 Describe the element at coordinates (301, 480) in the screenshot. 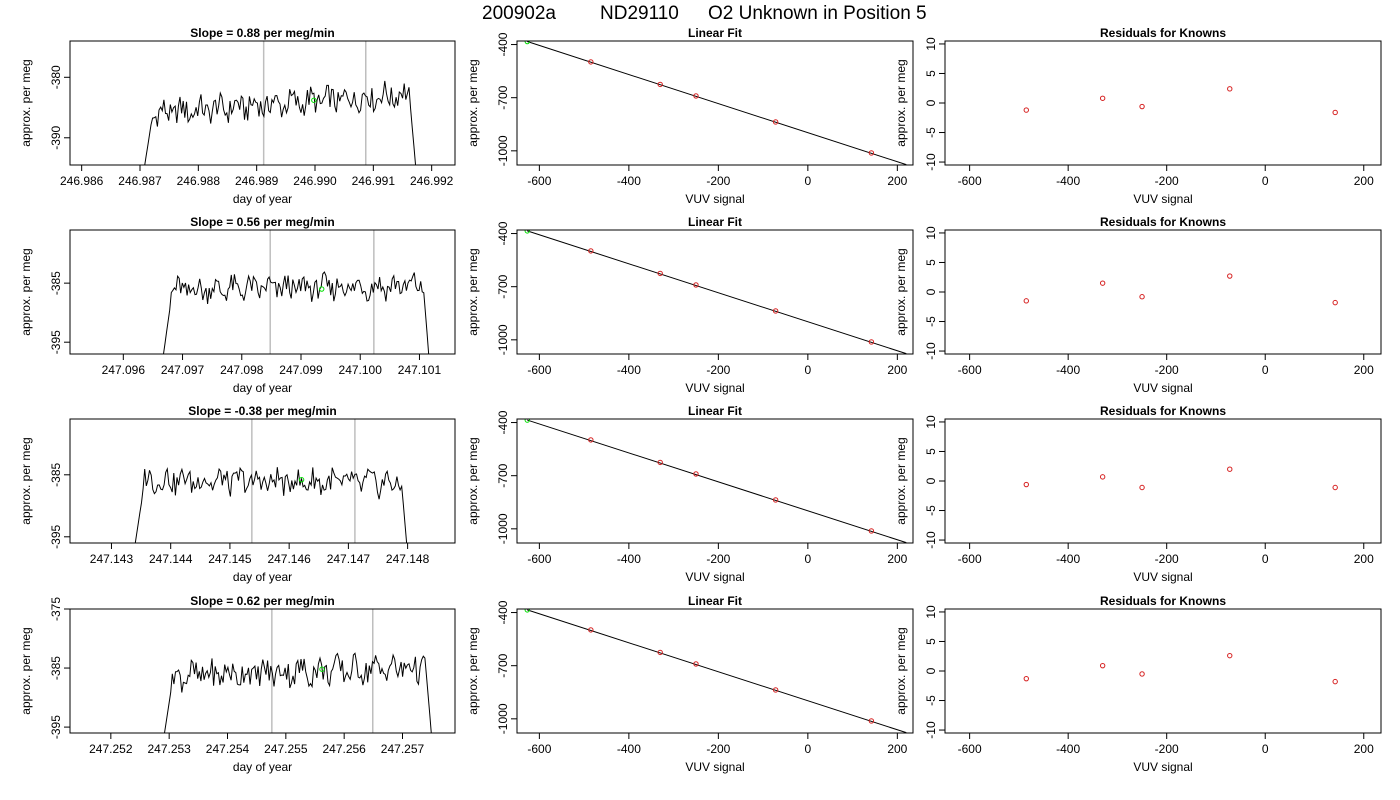

I see `unknown-mean-point` at that location.